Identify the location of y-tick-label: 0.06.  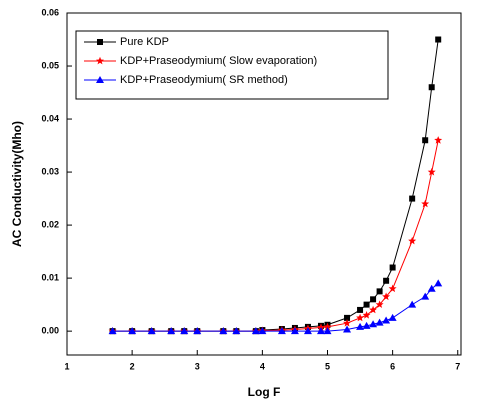
(50, 12).